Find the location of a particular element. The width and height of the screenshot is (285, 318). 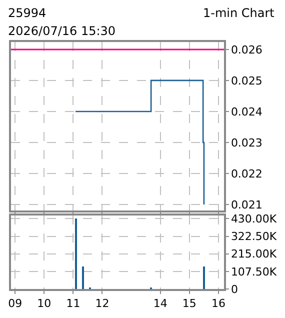

x-tick-label: 10 is located at coordinates (44, 303).